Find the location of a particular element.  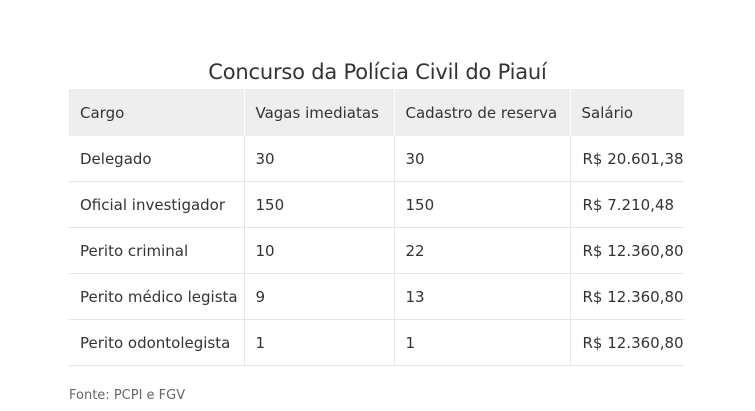

cell-vagas-imediatas: 30 is located at coordinates (319, 159).